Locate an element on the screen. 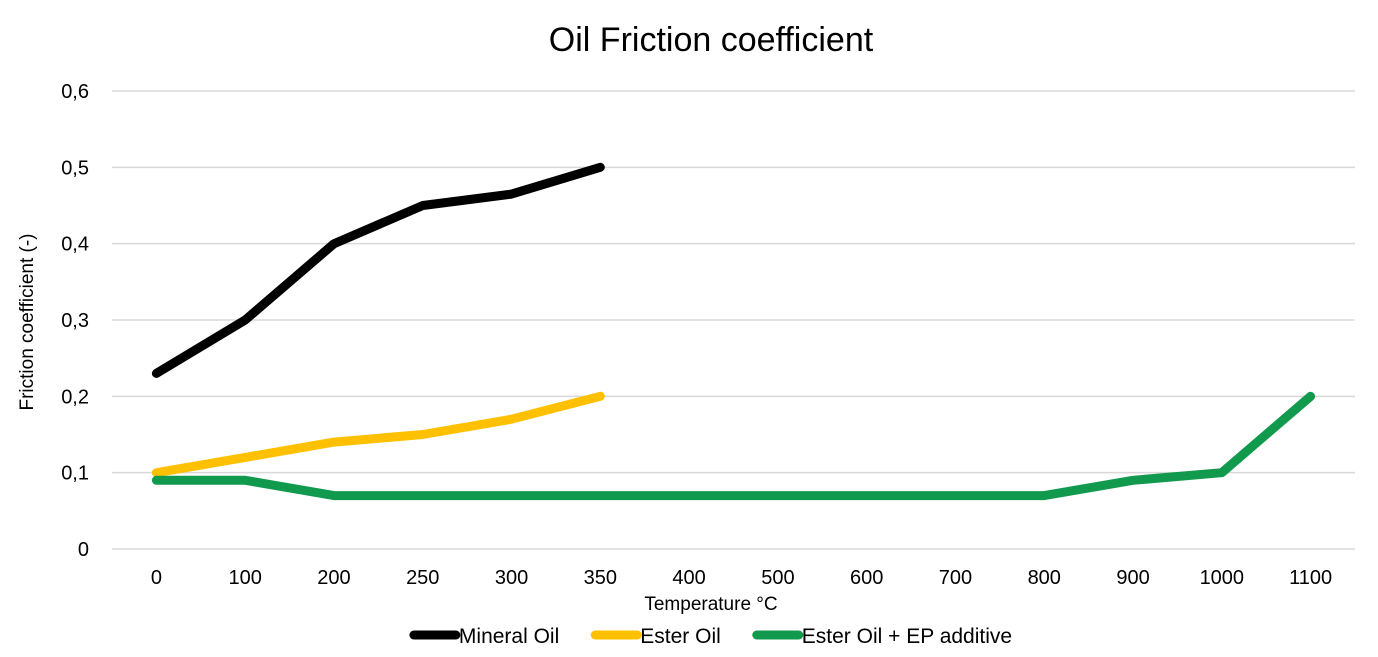  legend-item: Ester Oil is located at coordinates (655, 636).